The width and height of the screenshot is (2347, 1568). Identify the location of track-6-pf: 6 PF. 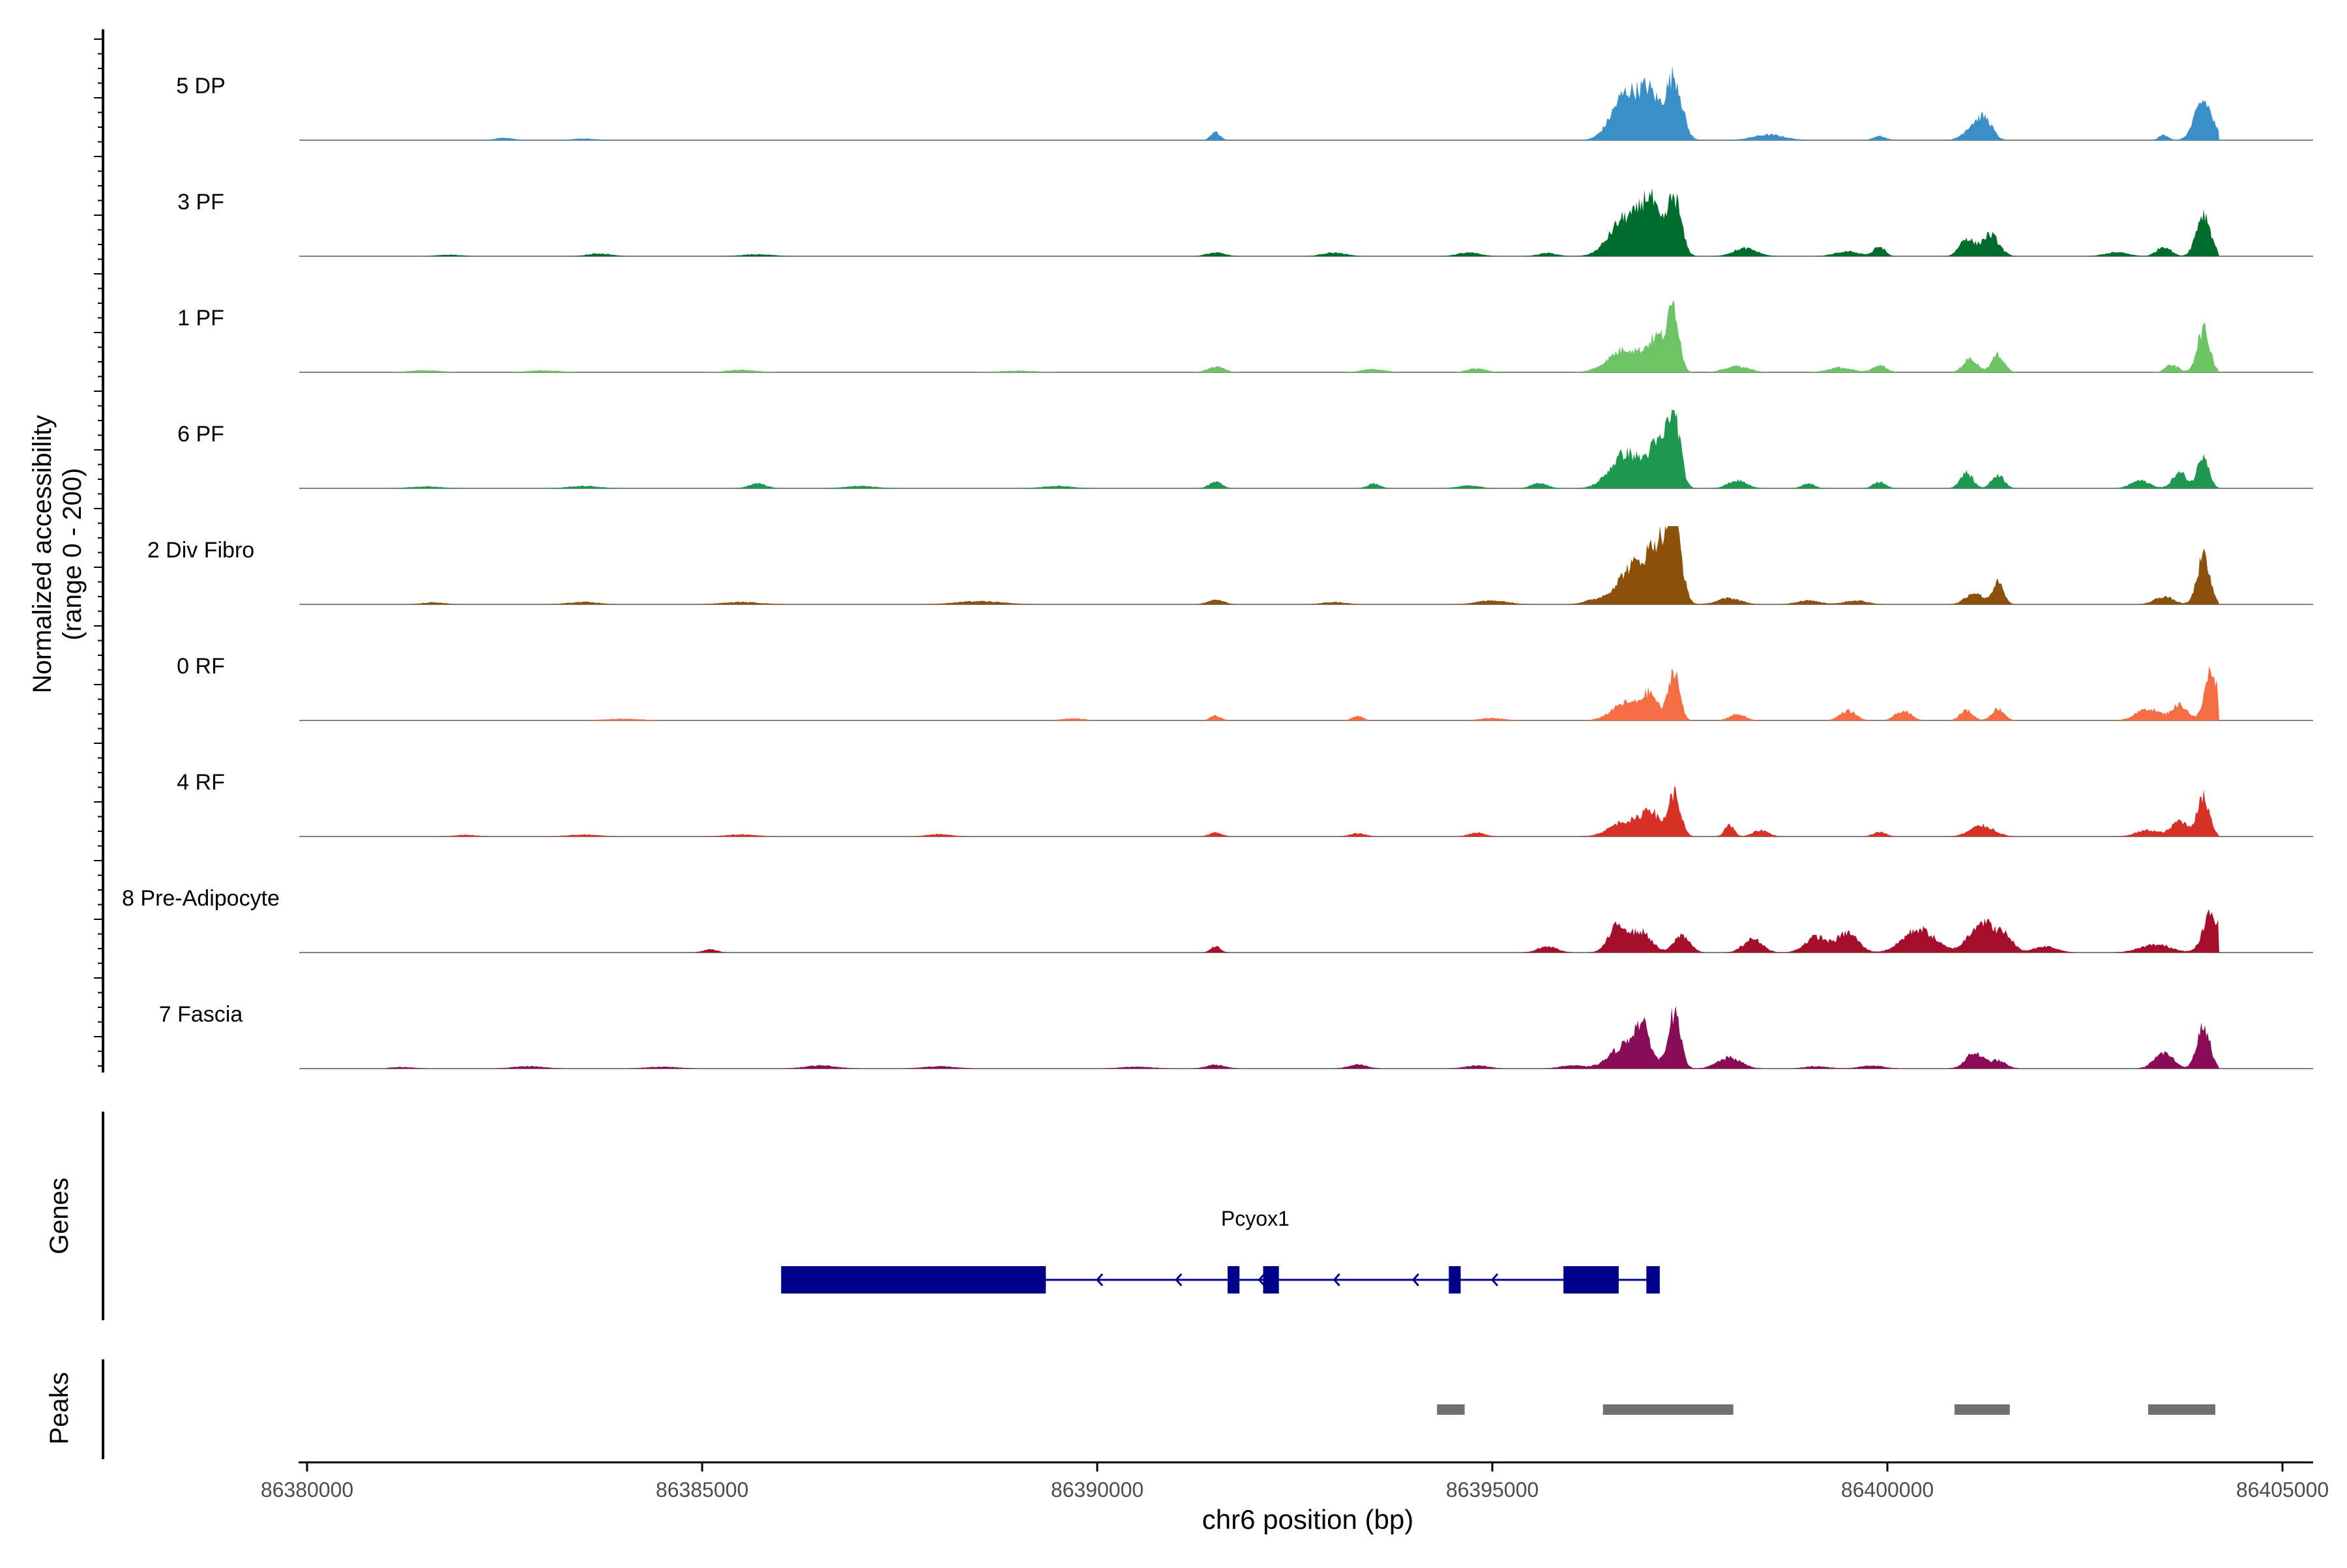
(1245, 450).